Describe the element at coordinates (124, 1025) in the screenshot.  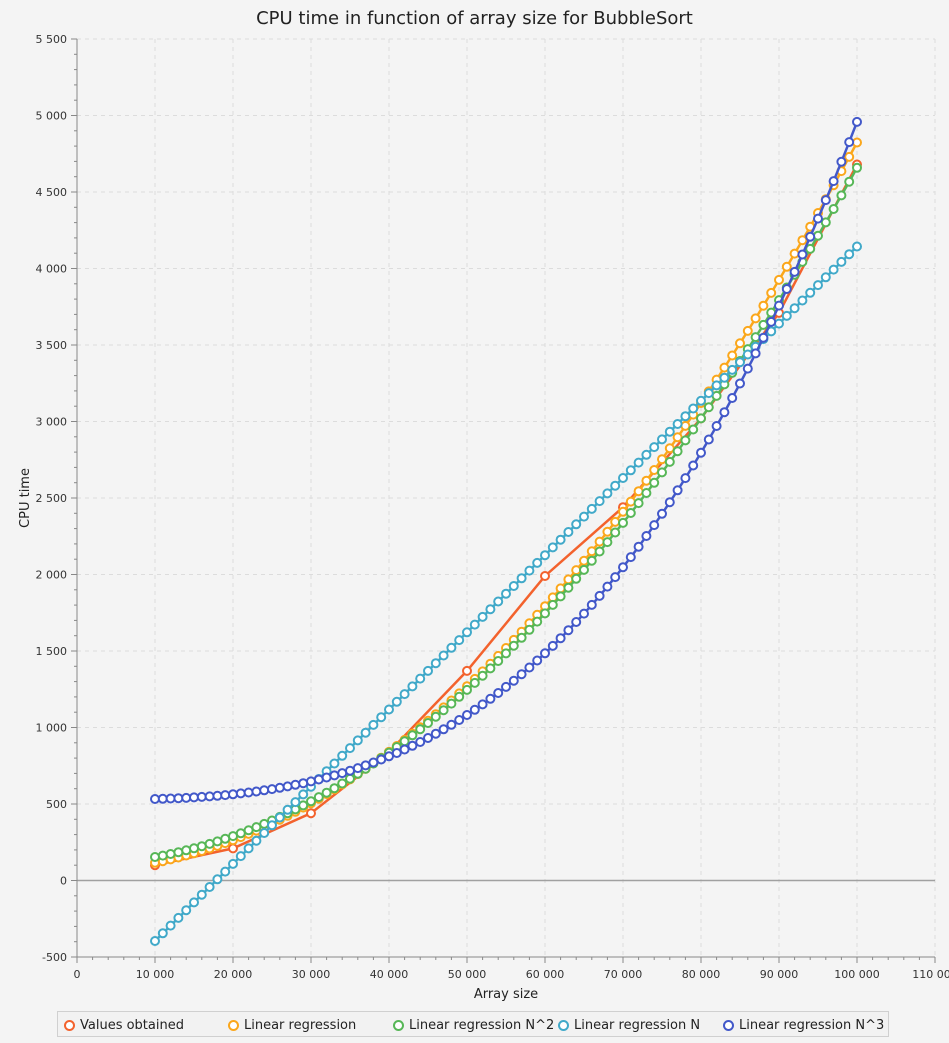
I see `legend-item-values-obtained: Values obtained` at that location.